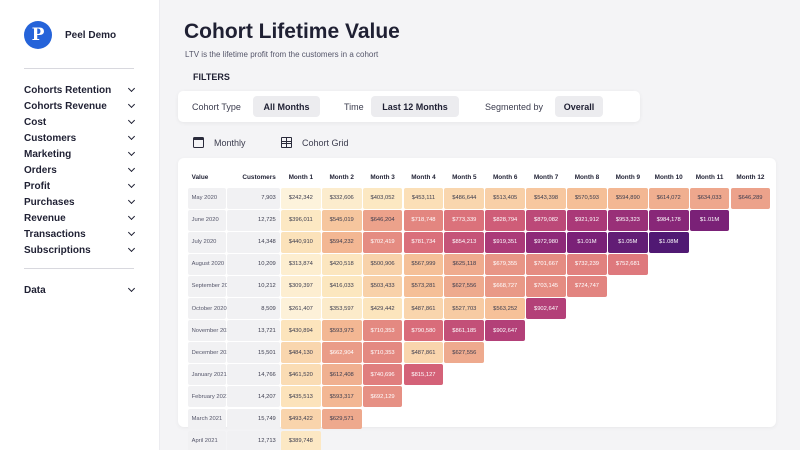  Describe the element at coordinates (546, 177) in the screenshot. I see `column-header: Month 7` at that location.